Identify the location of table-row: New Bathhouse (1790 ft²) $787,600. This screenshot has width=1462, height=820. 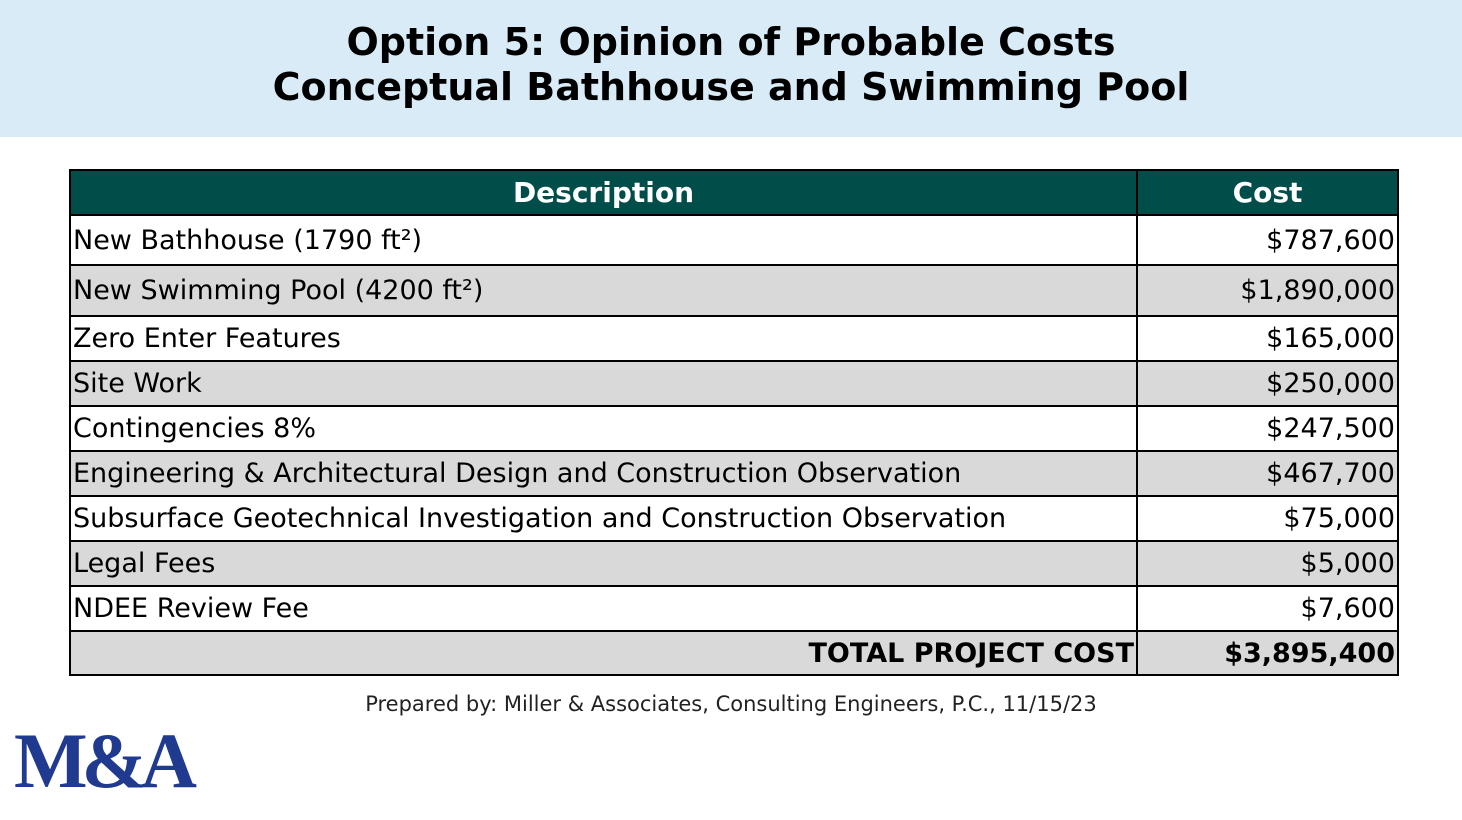
(734, 240).